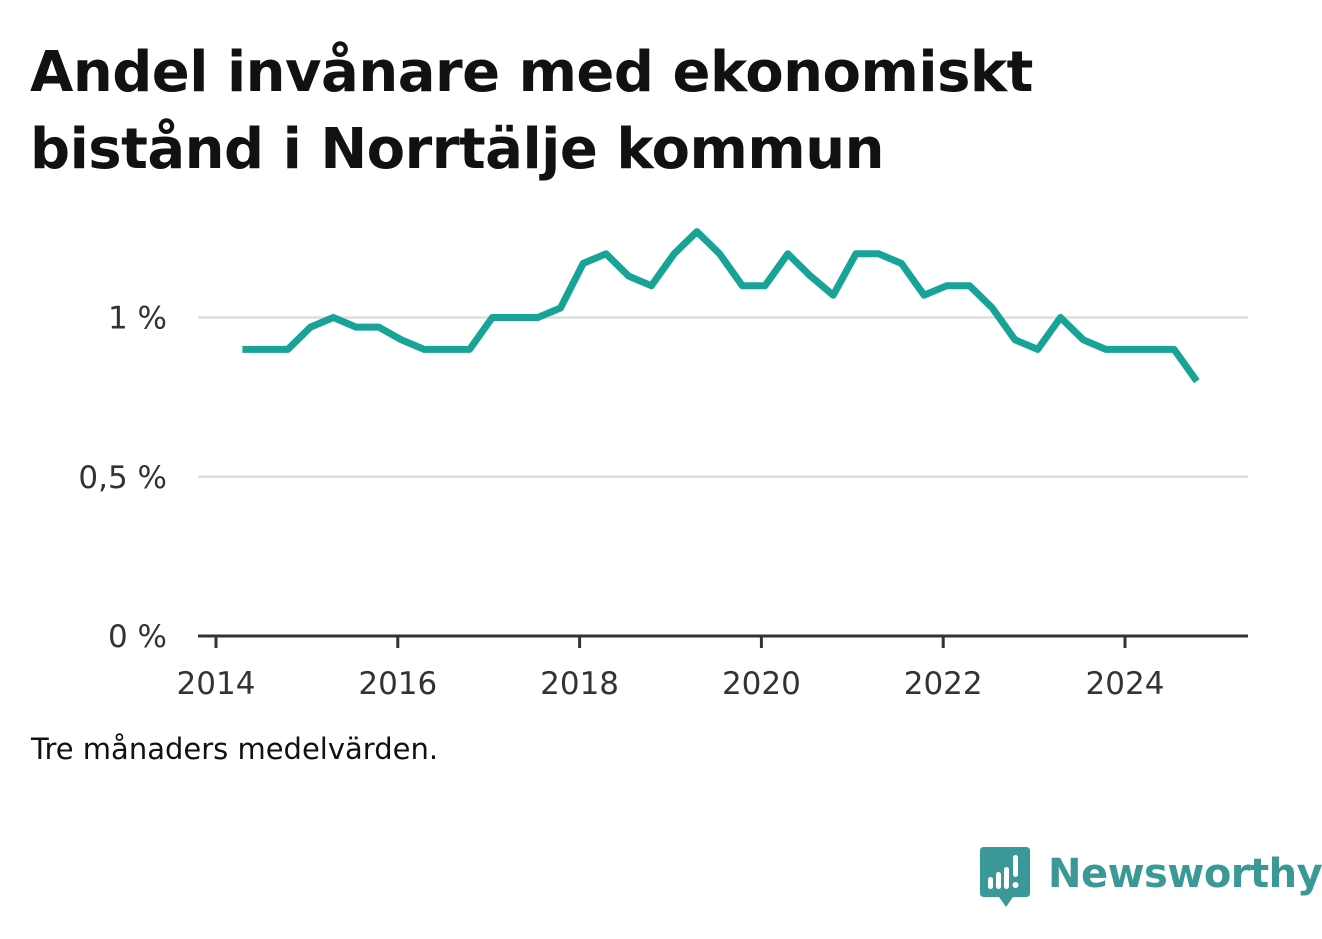 This screenshot has height=939, width=1322. What do you see at coordinates (723, 397) in the screenshot?
I see `gridlines` at bounding box center [723, 397].